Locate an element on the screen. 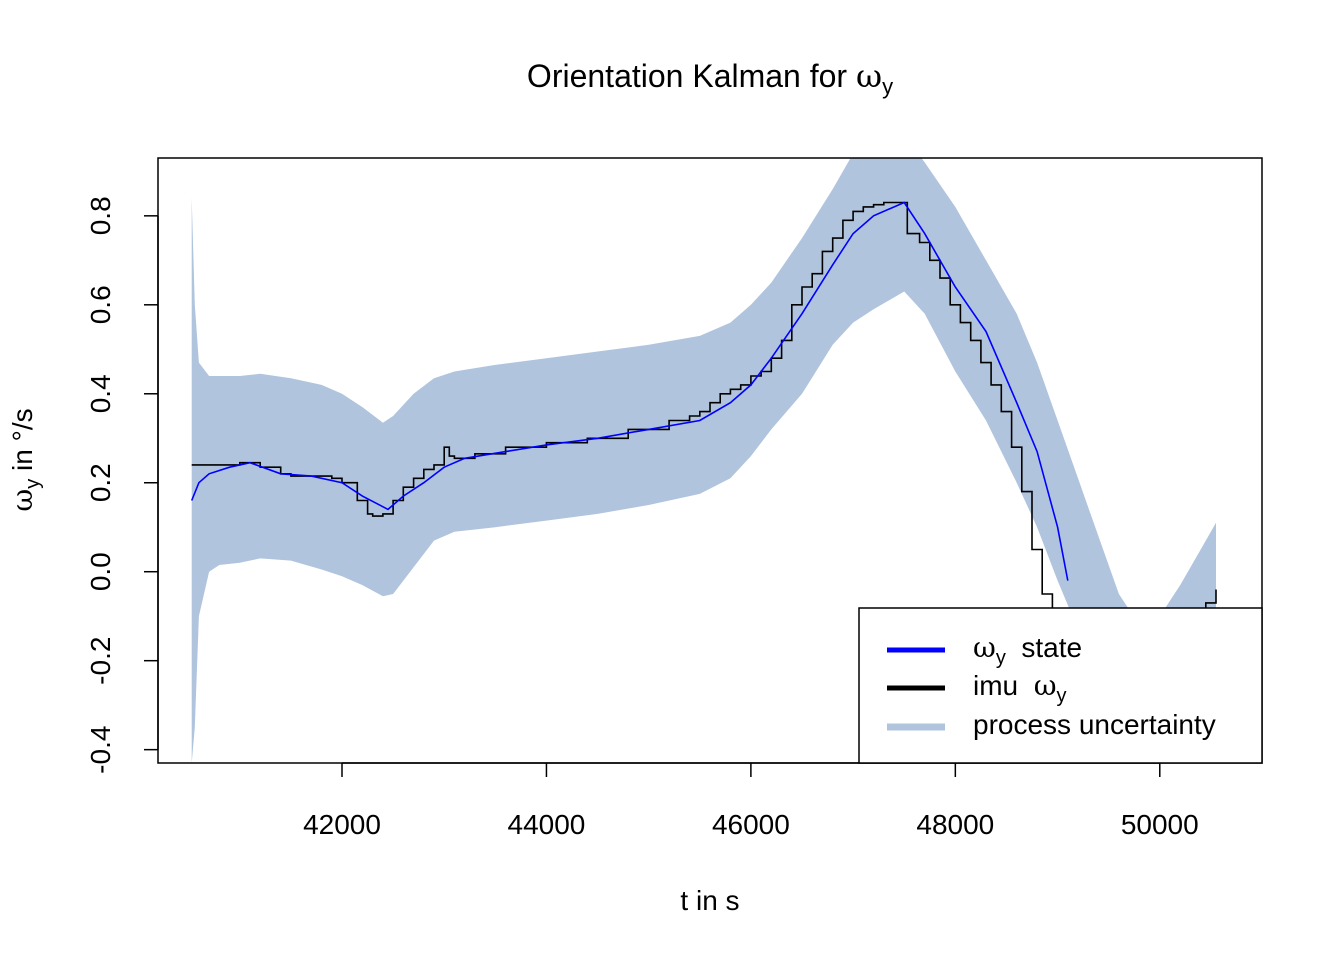 The image size is (1344, 960). legend-box is located at coordinates (1060, 685).